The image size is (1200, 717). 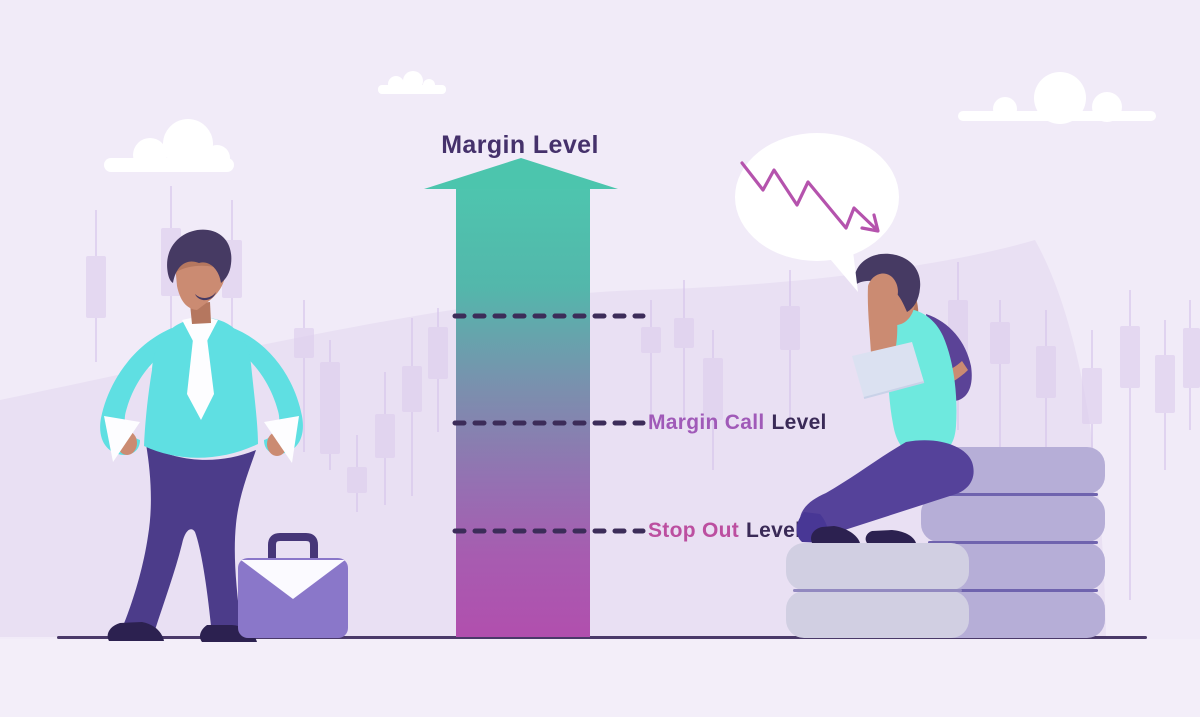 What do you see at coordinates (799, 422) in the screenshot?
I see `margin-call-rest-text: Level` at bounding box center [799, 422].